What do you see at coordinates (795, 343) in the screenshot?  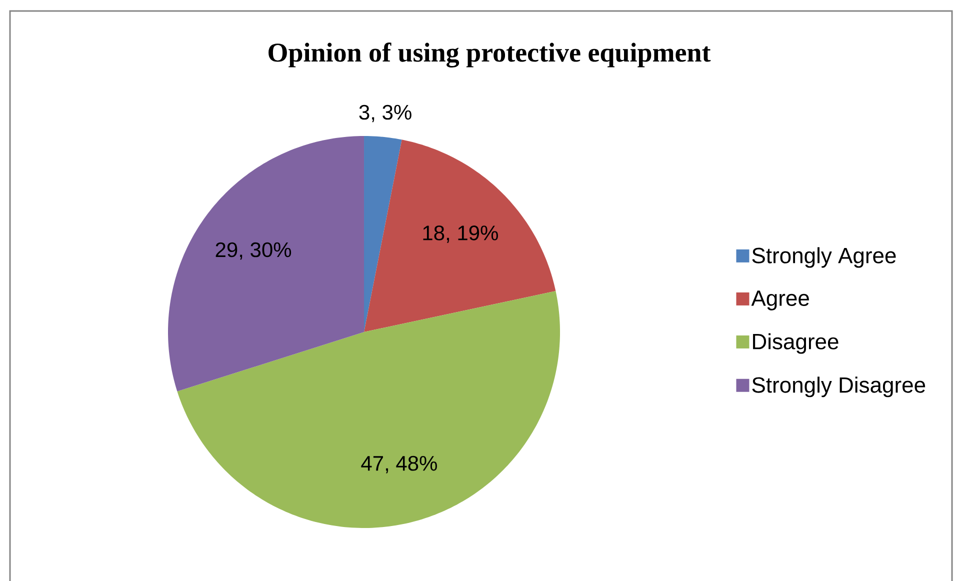 I see `legend-label: Disagree` at bounding box center [795, 343].